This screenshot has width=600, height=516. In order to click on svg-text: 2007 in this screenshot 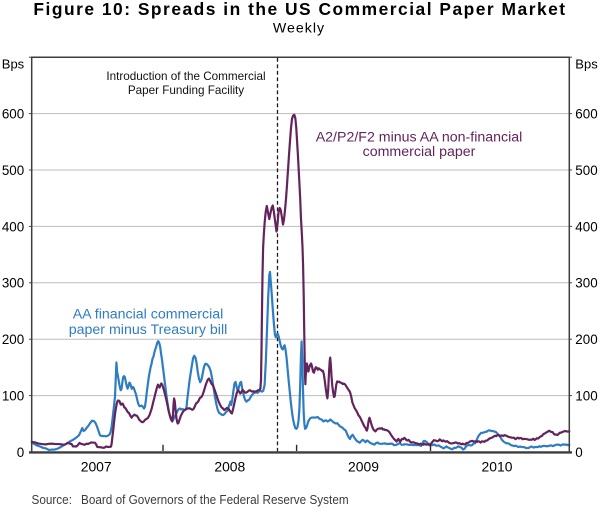, I will do `click(96, 466)`.